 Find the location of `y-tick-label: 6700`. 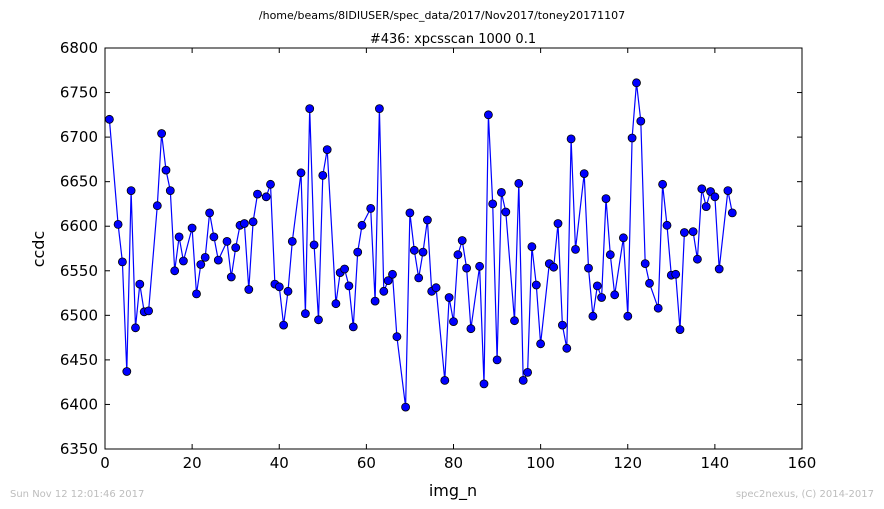

y-tick-label: 6700 is located at coordinates (79, 137).